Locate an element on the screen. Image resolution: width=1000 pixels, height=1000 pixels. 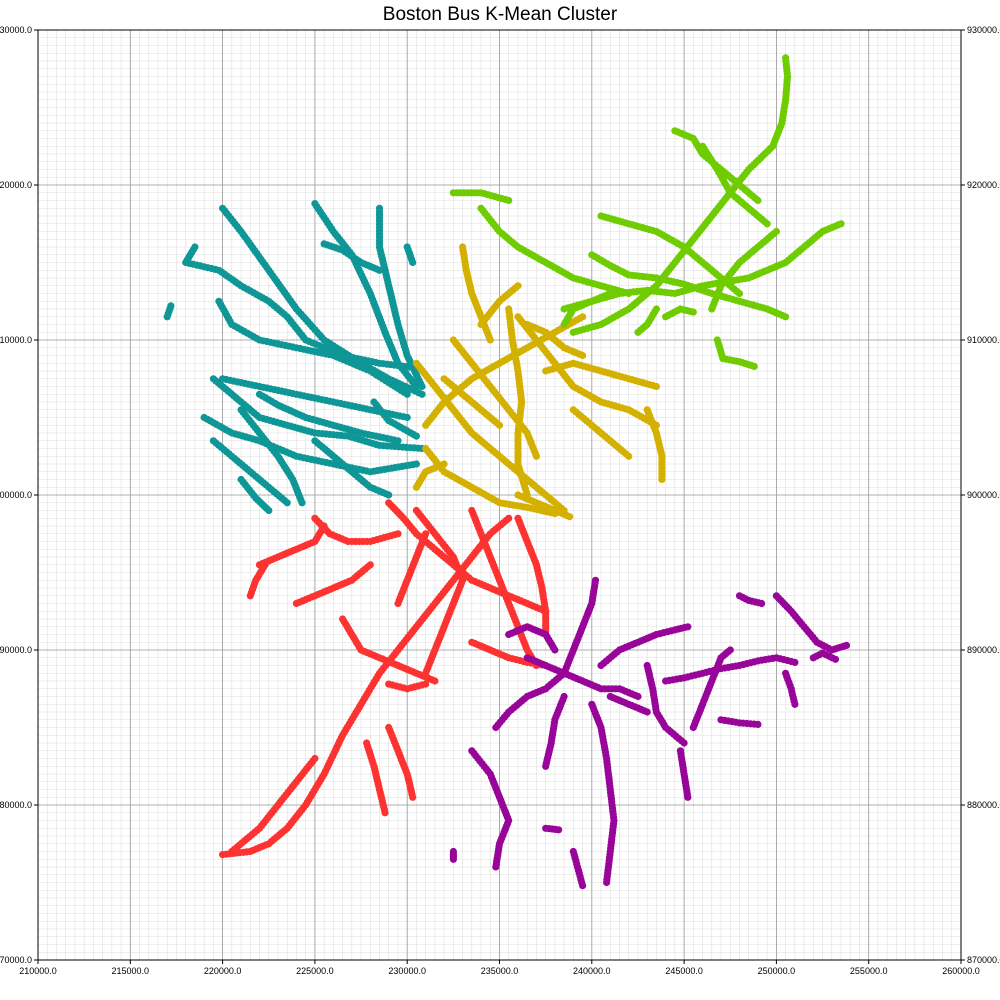
x-tick-label: 230000.0 is located at coordinates (407, 971).